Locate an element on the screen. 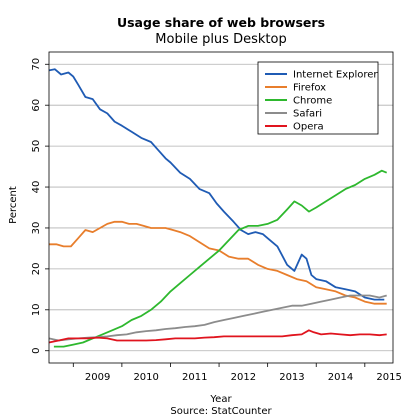 This screenshot has width=420, height=420. x-tick-label: 2009 is located at coordinates (97, 377).